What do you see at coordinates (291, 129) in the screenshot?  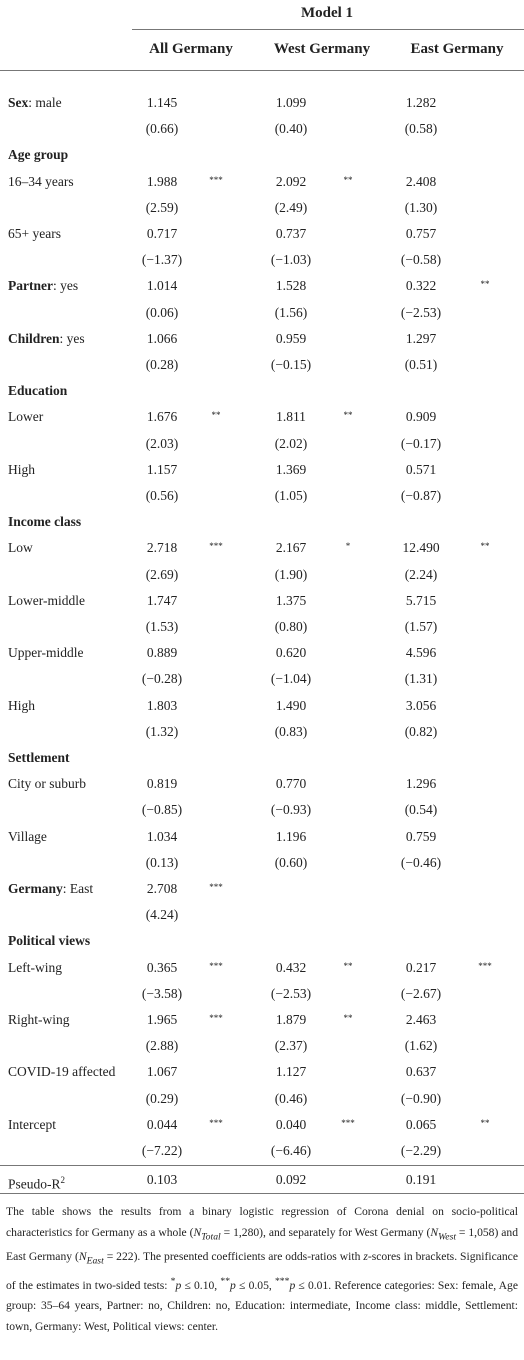 I see `z-score: (0.40)` at bounding box center [291, 129].